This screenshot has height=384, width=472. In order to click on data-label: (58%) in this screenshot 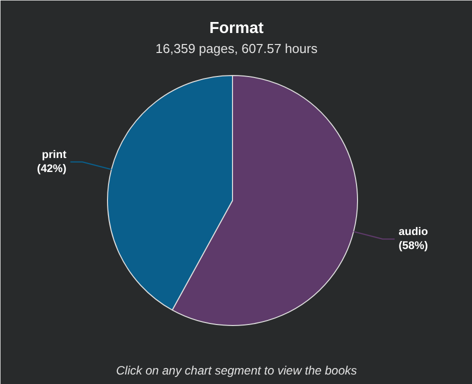, I will do `click(413, 246)`.